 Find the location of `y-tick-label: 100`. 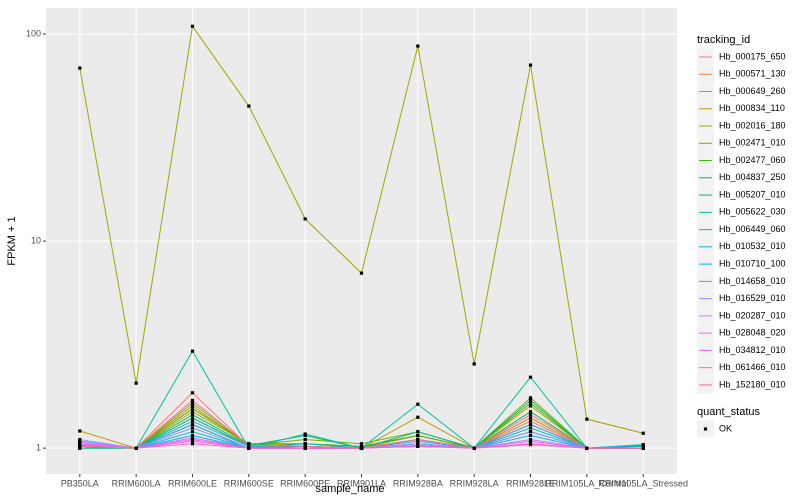

y-tick-label: 100 is located at coordinates (33, 33).